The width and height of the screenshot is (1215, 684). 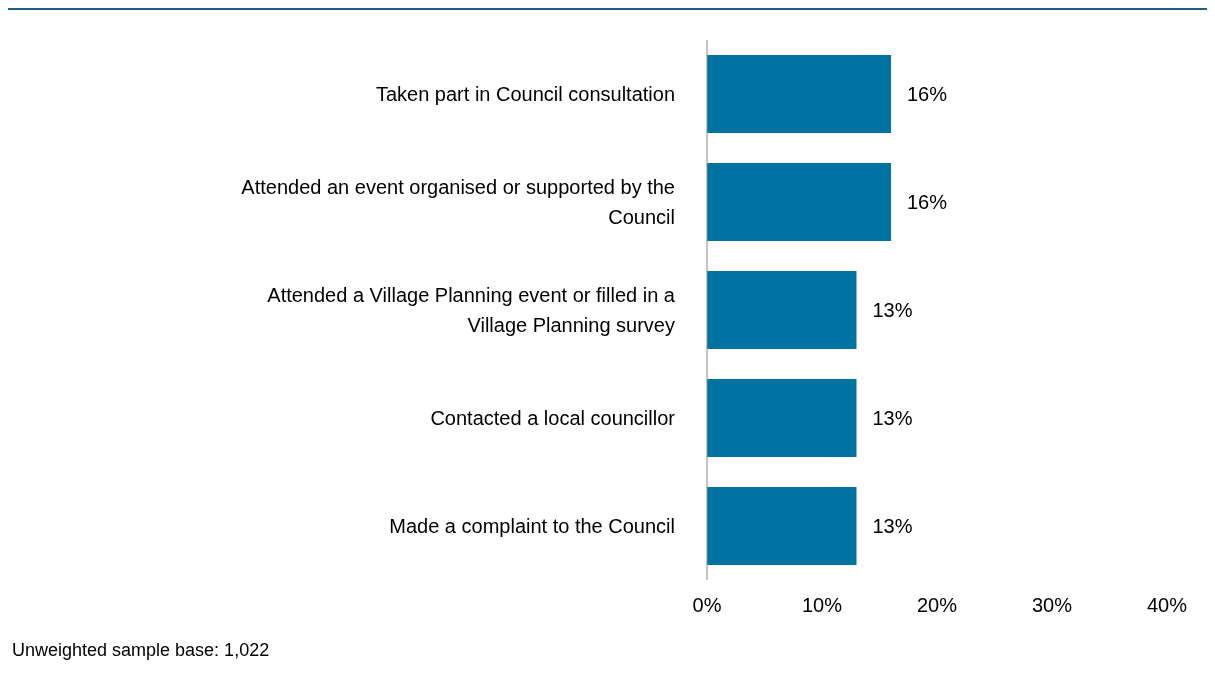 What do you see at coordinates (937, 605) in the screenshot?
I see `x-tick-label: 20%` at bounding box center [937, 605].